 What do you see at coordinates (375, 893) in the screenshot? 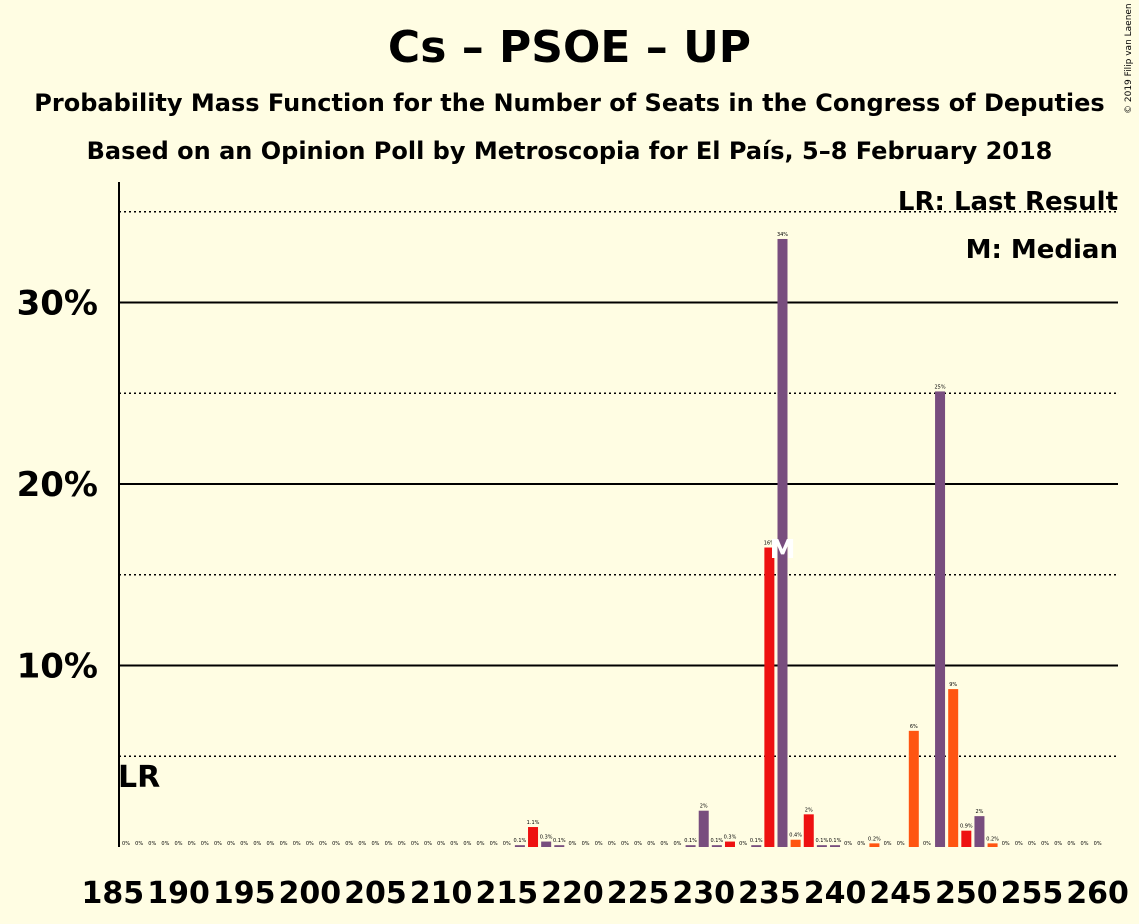
I see `x-tick-label: 205` at bounding box center [375, 893].